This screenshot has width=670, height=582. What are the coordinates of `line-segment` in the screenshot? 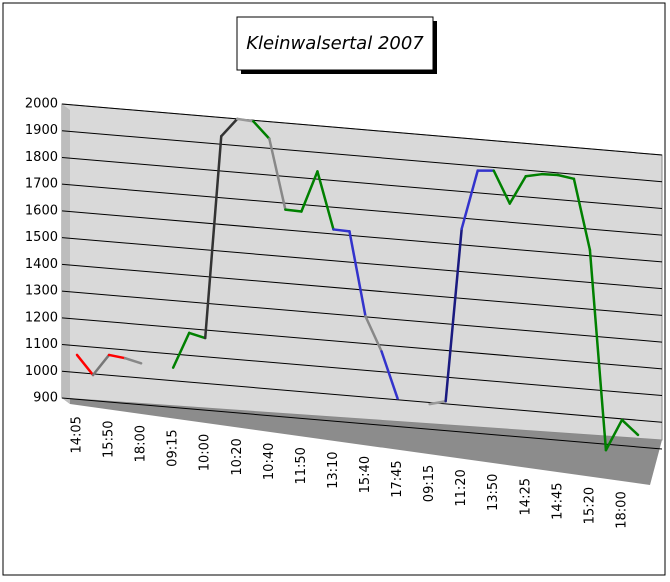 It's located at (550, 174).